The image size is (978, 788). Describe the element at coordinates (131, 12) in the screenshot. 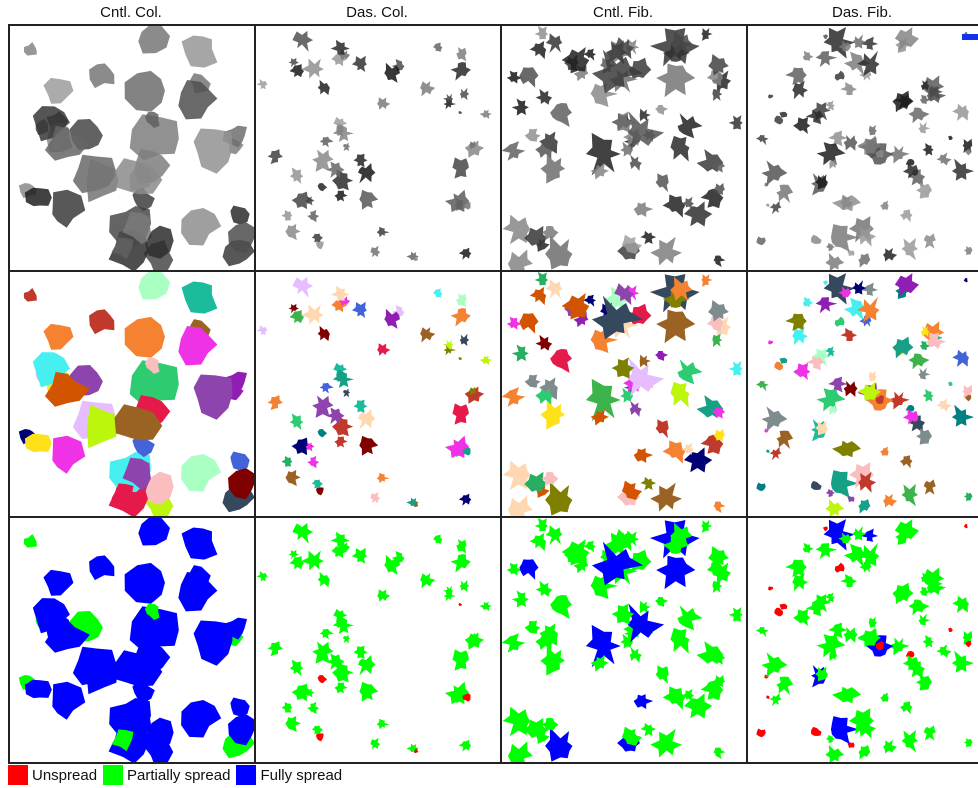

I see `column-title-cntl-col: Cntl. Col.` at that location.